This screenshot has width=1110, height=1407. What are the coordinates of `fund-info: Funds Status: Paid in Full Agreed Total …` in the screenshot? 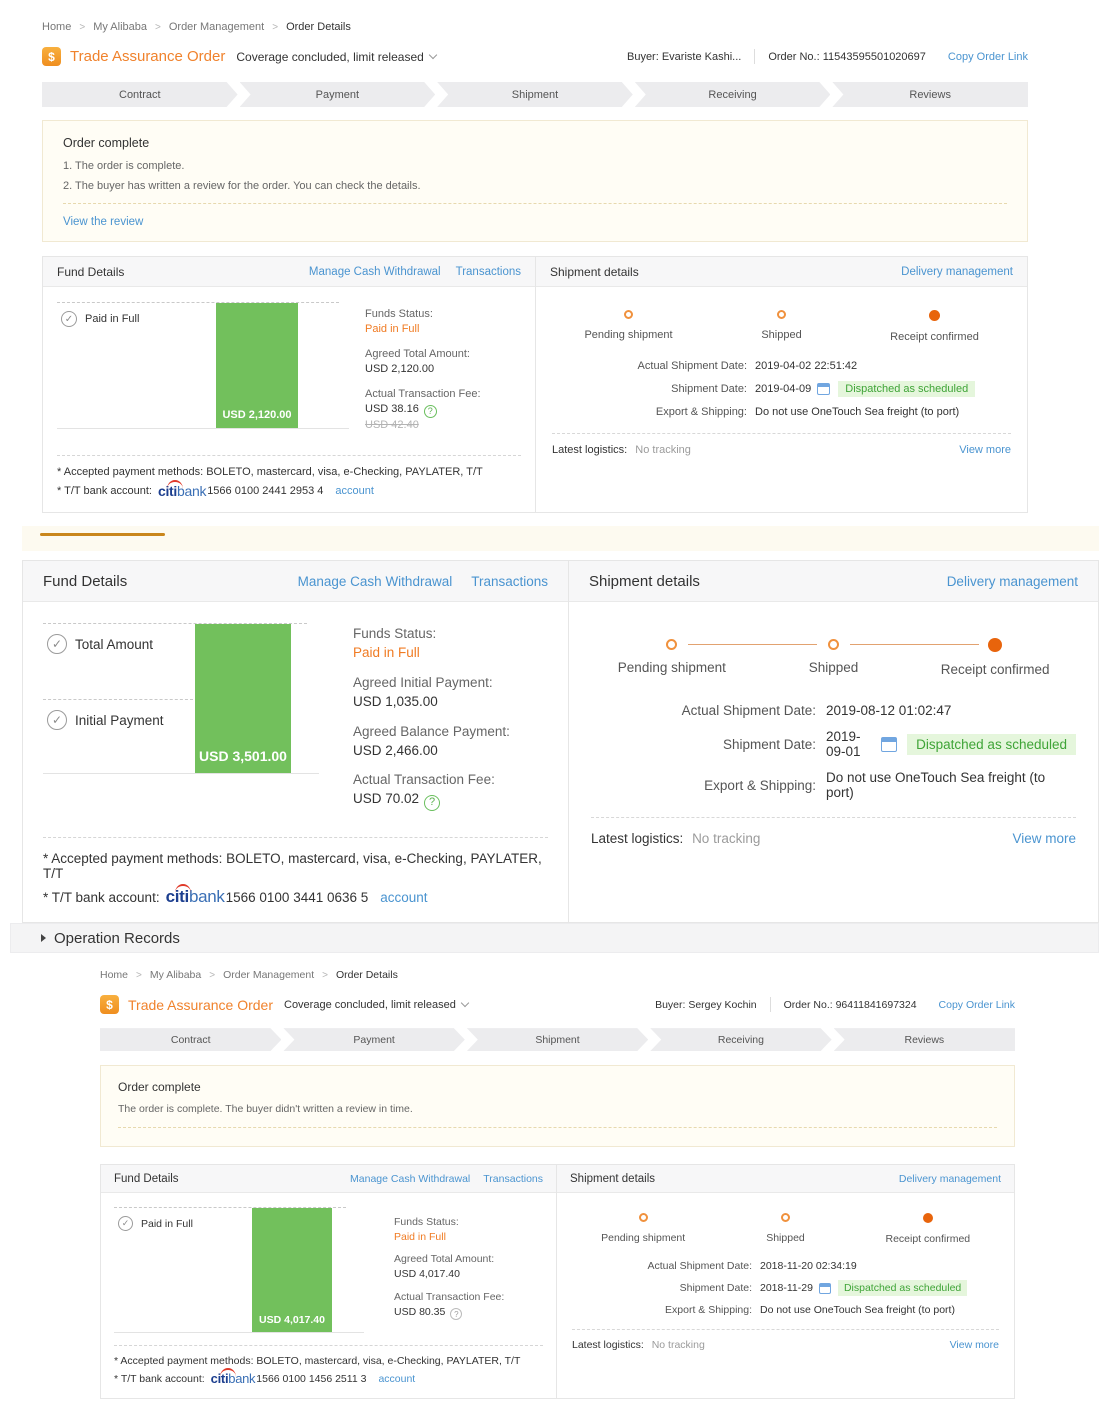 It's located at (423, 372).